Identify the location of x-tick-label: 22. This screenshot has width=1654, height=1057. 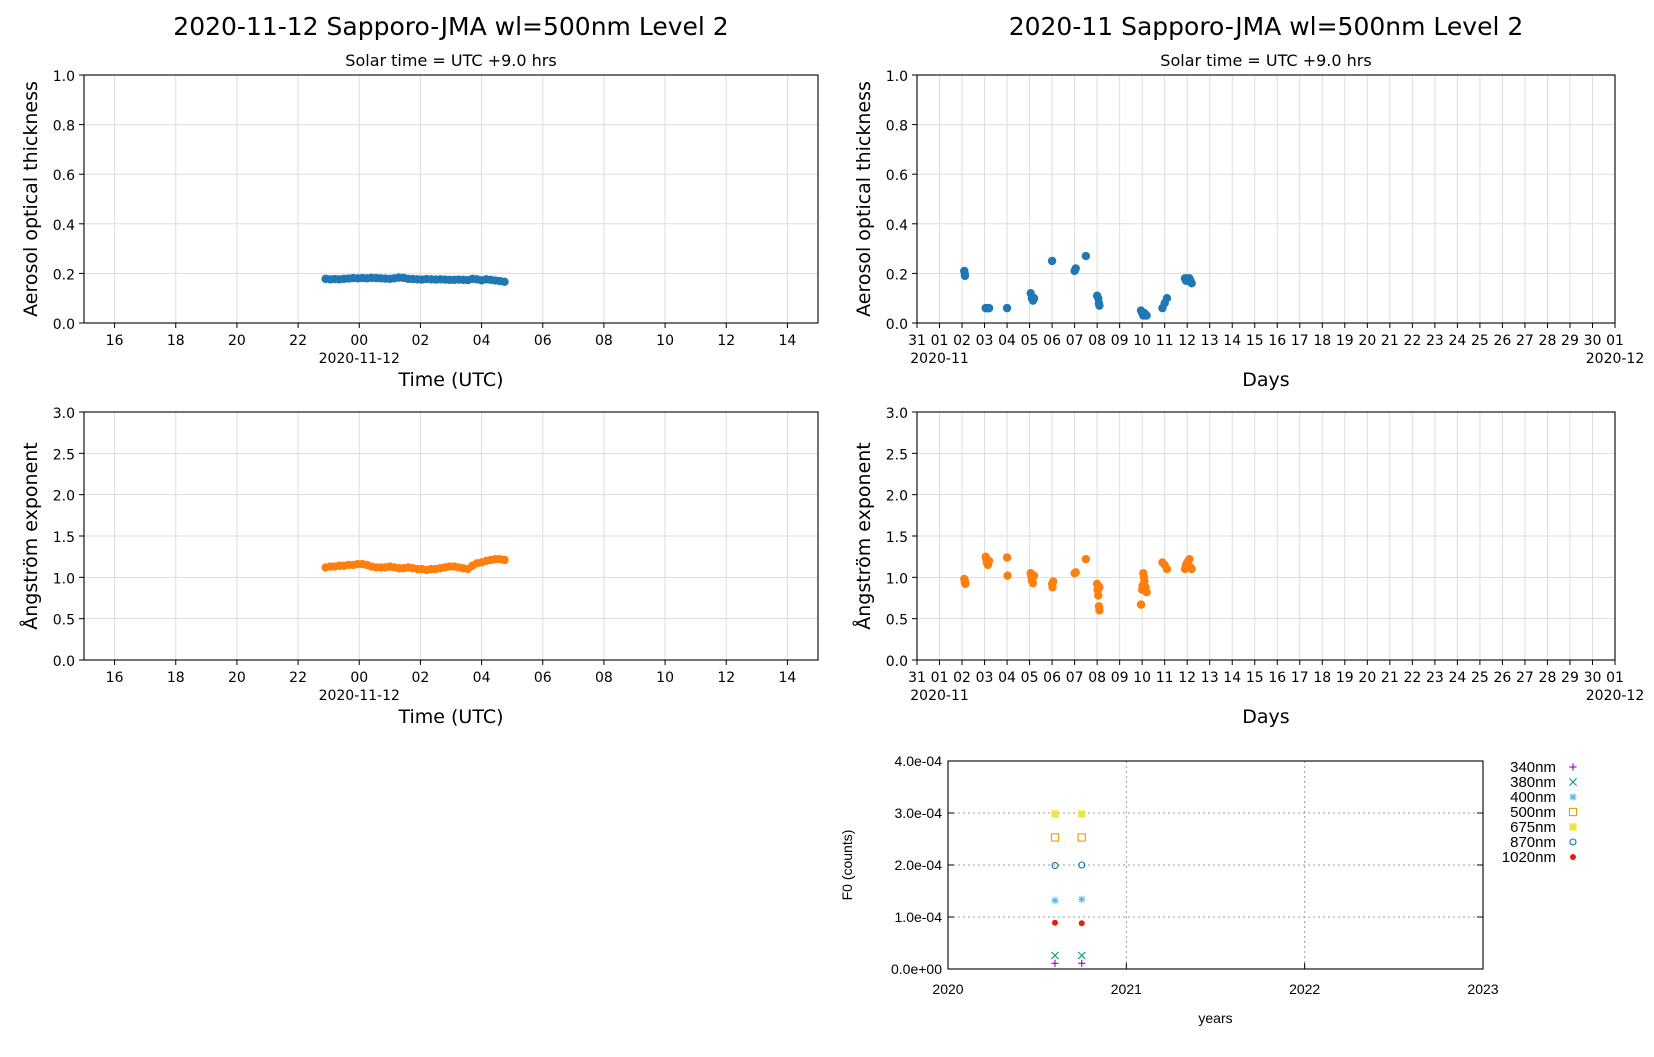
(1412, 678).